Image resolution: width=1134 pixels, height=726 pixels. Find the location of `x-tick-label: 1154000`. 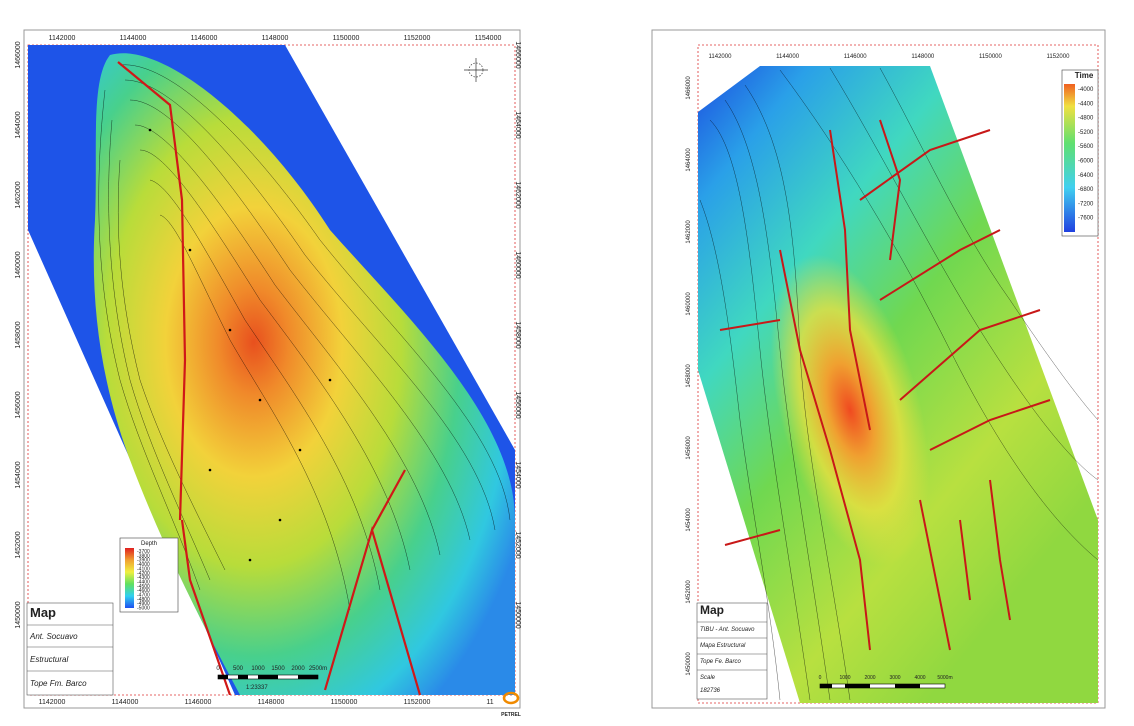

x-tick-label: 1154000 is located at coordinates (488, 38).